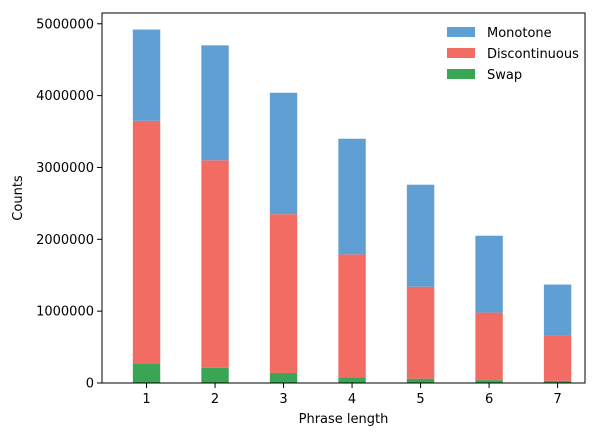 The image size is (610, 436). I want to click on y-tick-label: 2000000, so click(65, 240).